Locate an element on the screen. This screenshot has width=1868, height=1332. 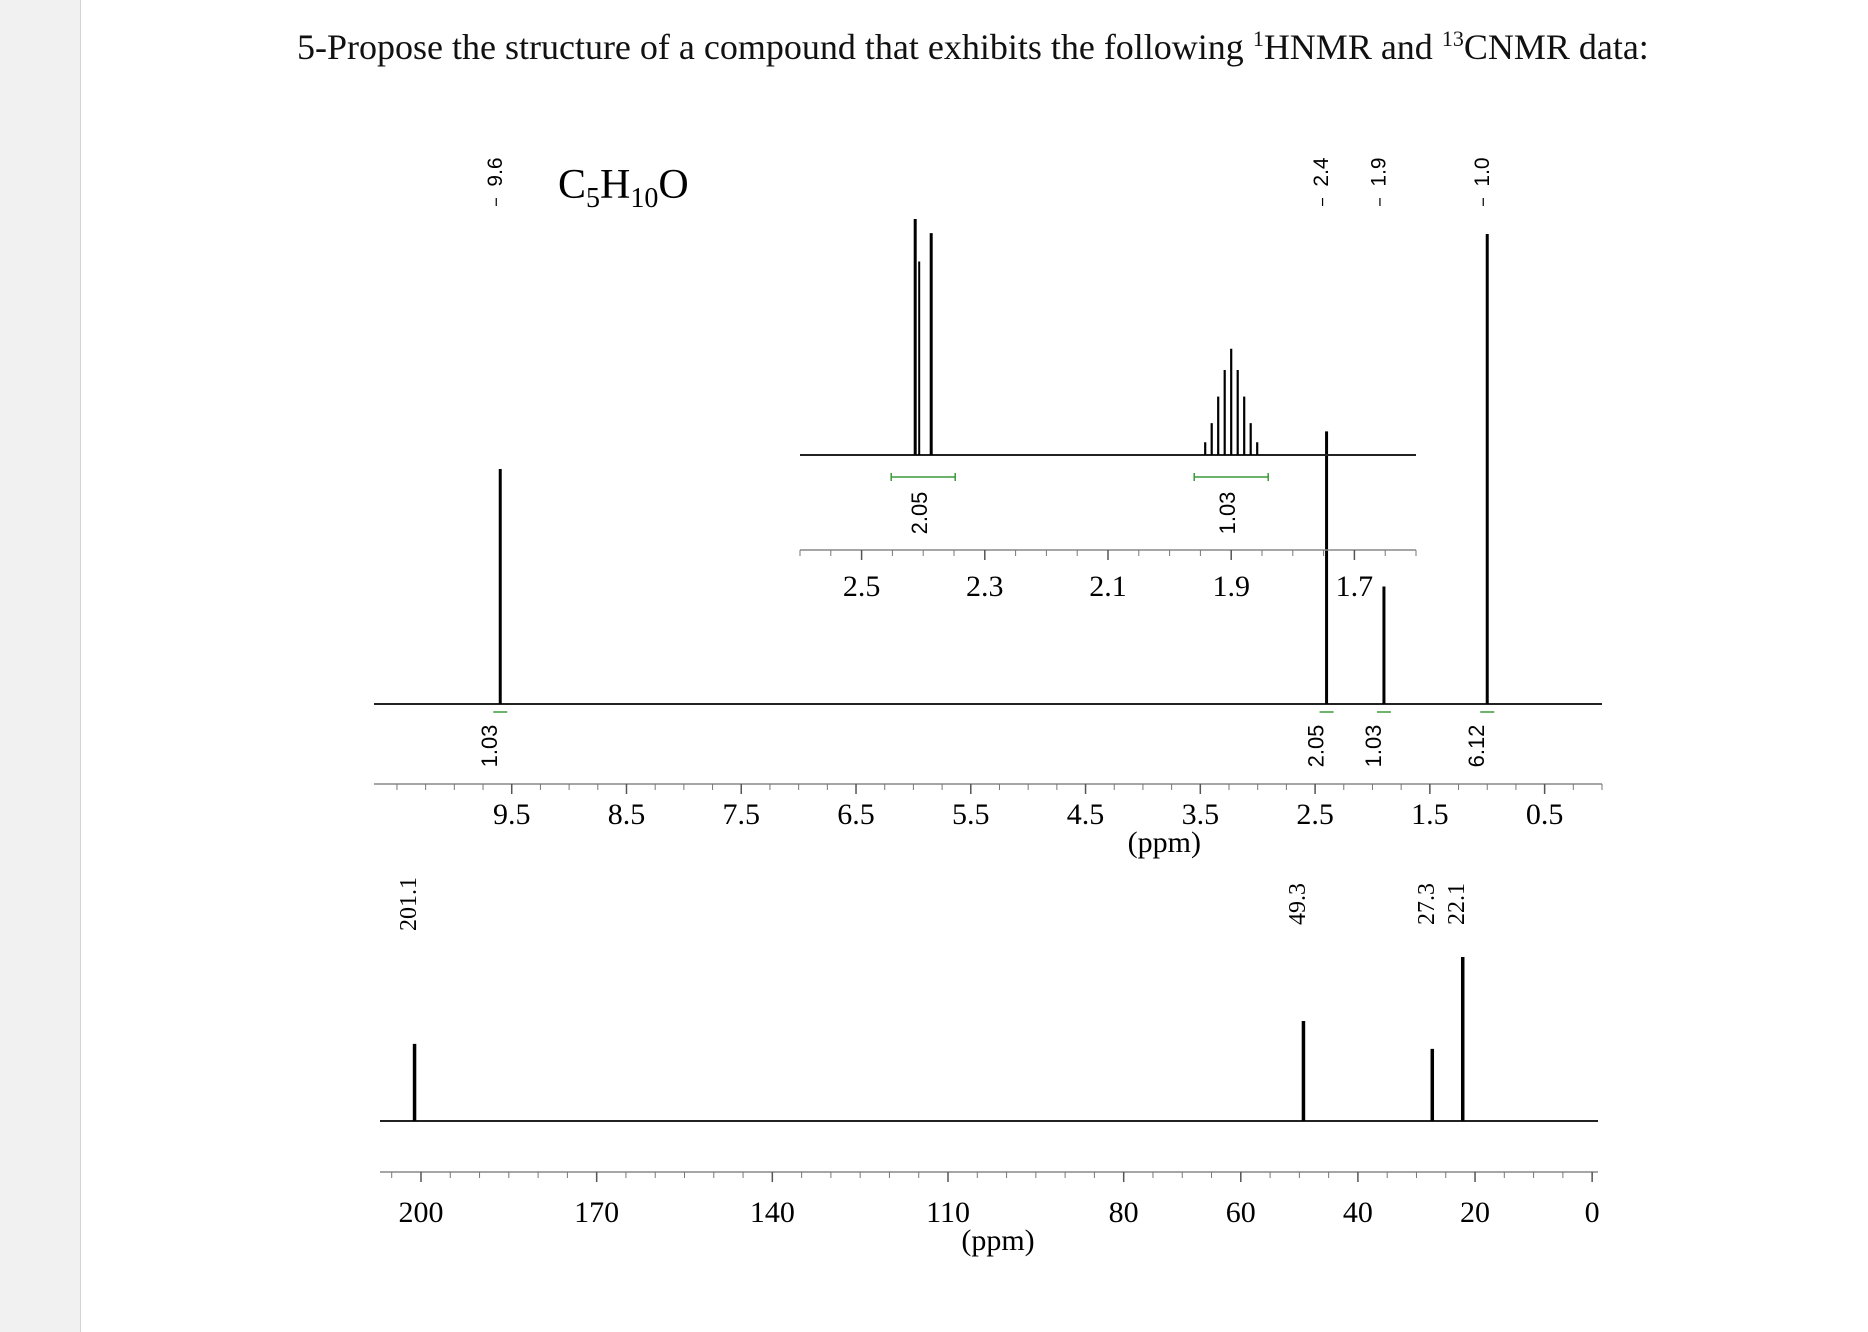
h-tick-label: 5.5 is located at coordinates (971, 814).